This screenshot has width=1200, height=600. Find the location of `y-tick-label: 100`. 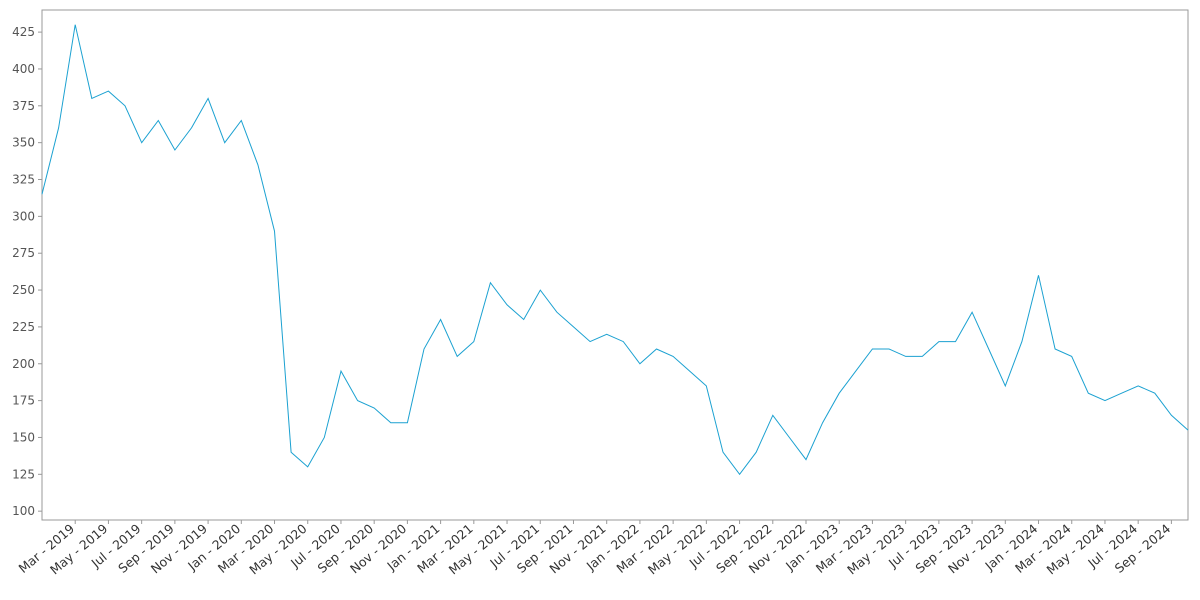

y-tick-label: 100 is located at coordinates (23, 511).